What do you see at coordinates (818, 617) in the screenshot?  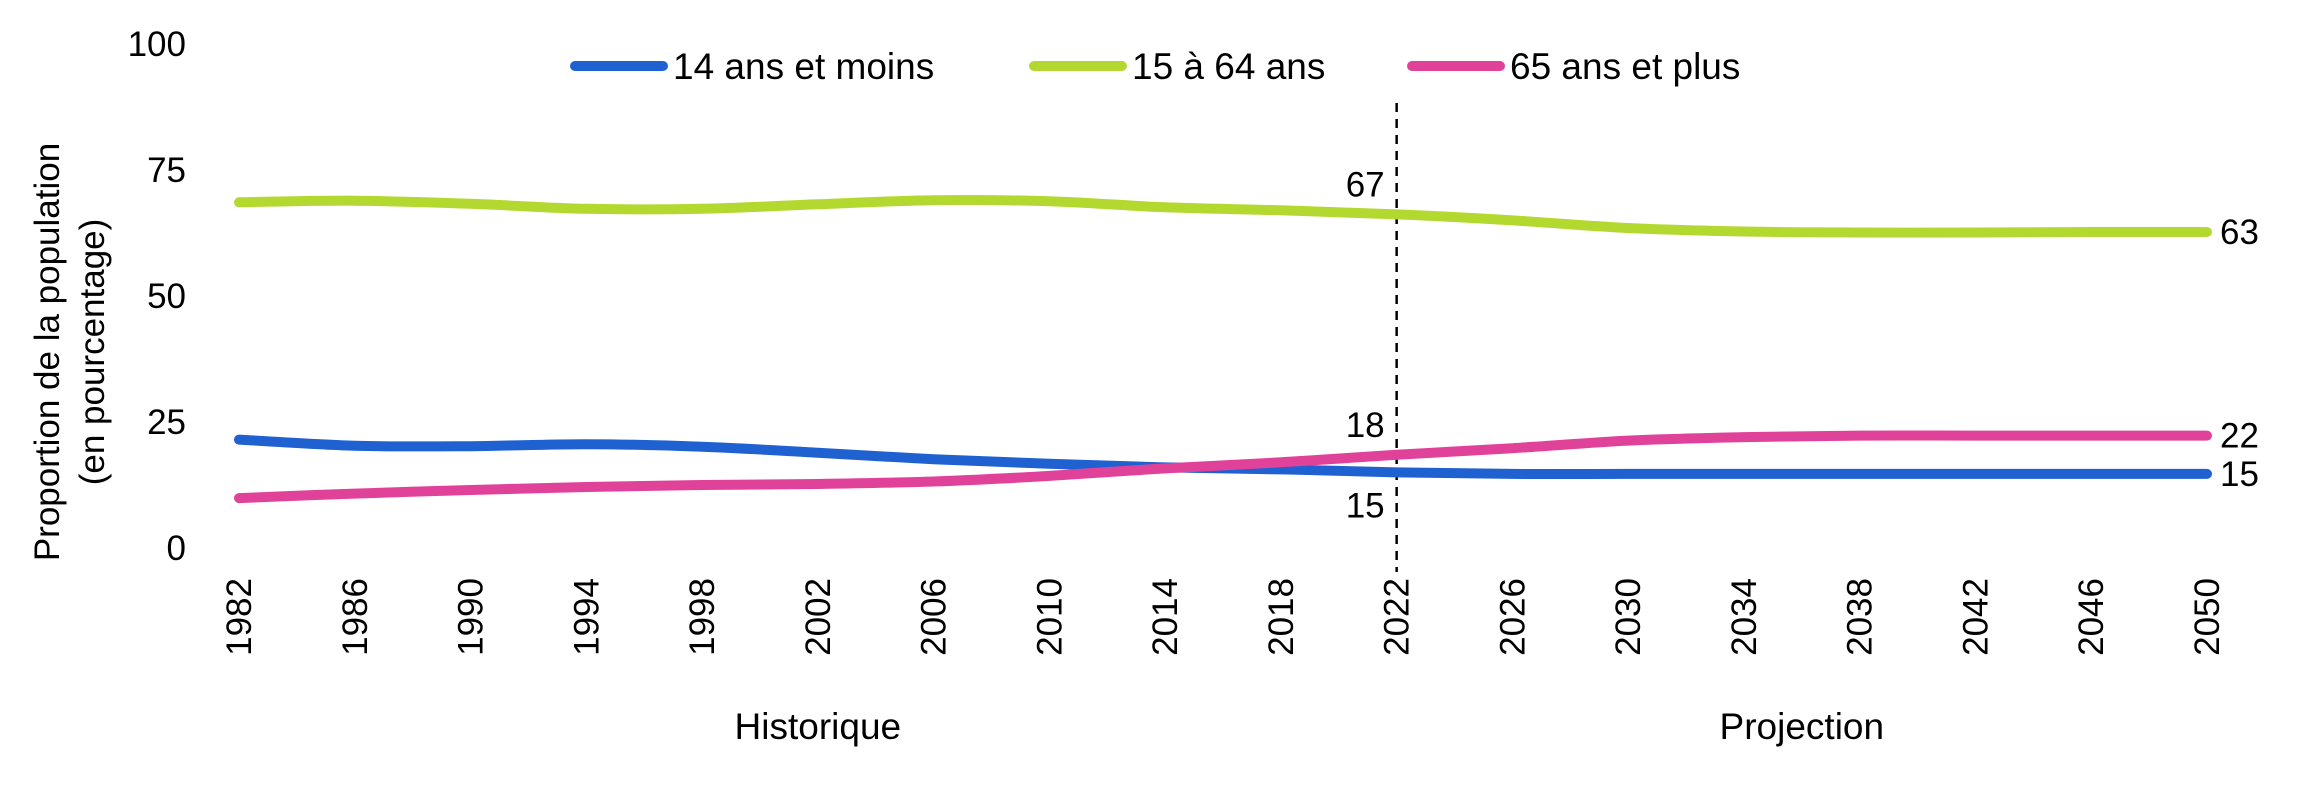 I see `x-tick-label: 2002` at bounding box center [818, 617].